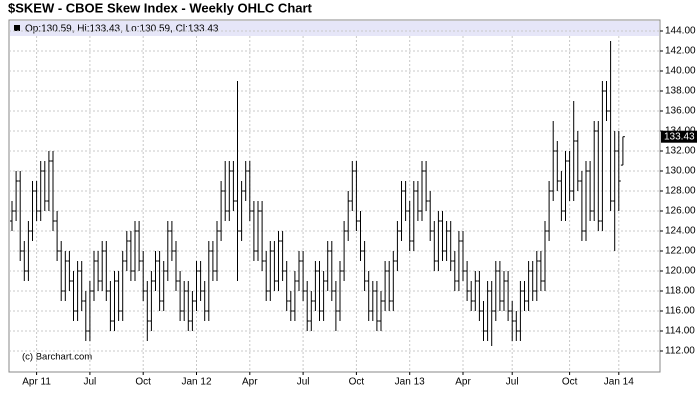 This screenshot has width=700, height=411. I want to click on last-price-box, so click(679, 136).